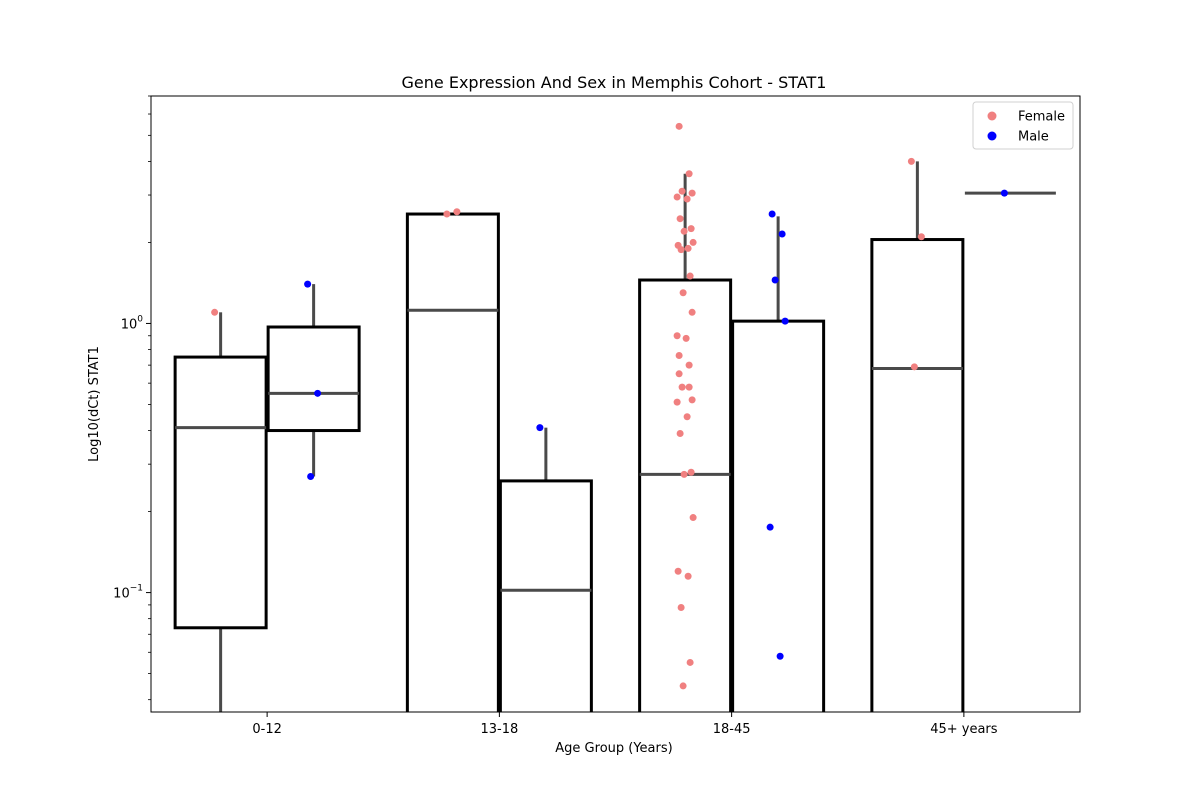  I want to click on x-tick-label: 0-12, so click(267, 729).